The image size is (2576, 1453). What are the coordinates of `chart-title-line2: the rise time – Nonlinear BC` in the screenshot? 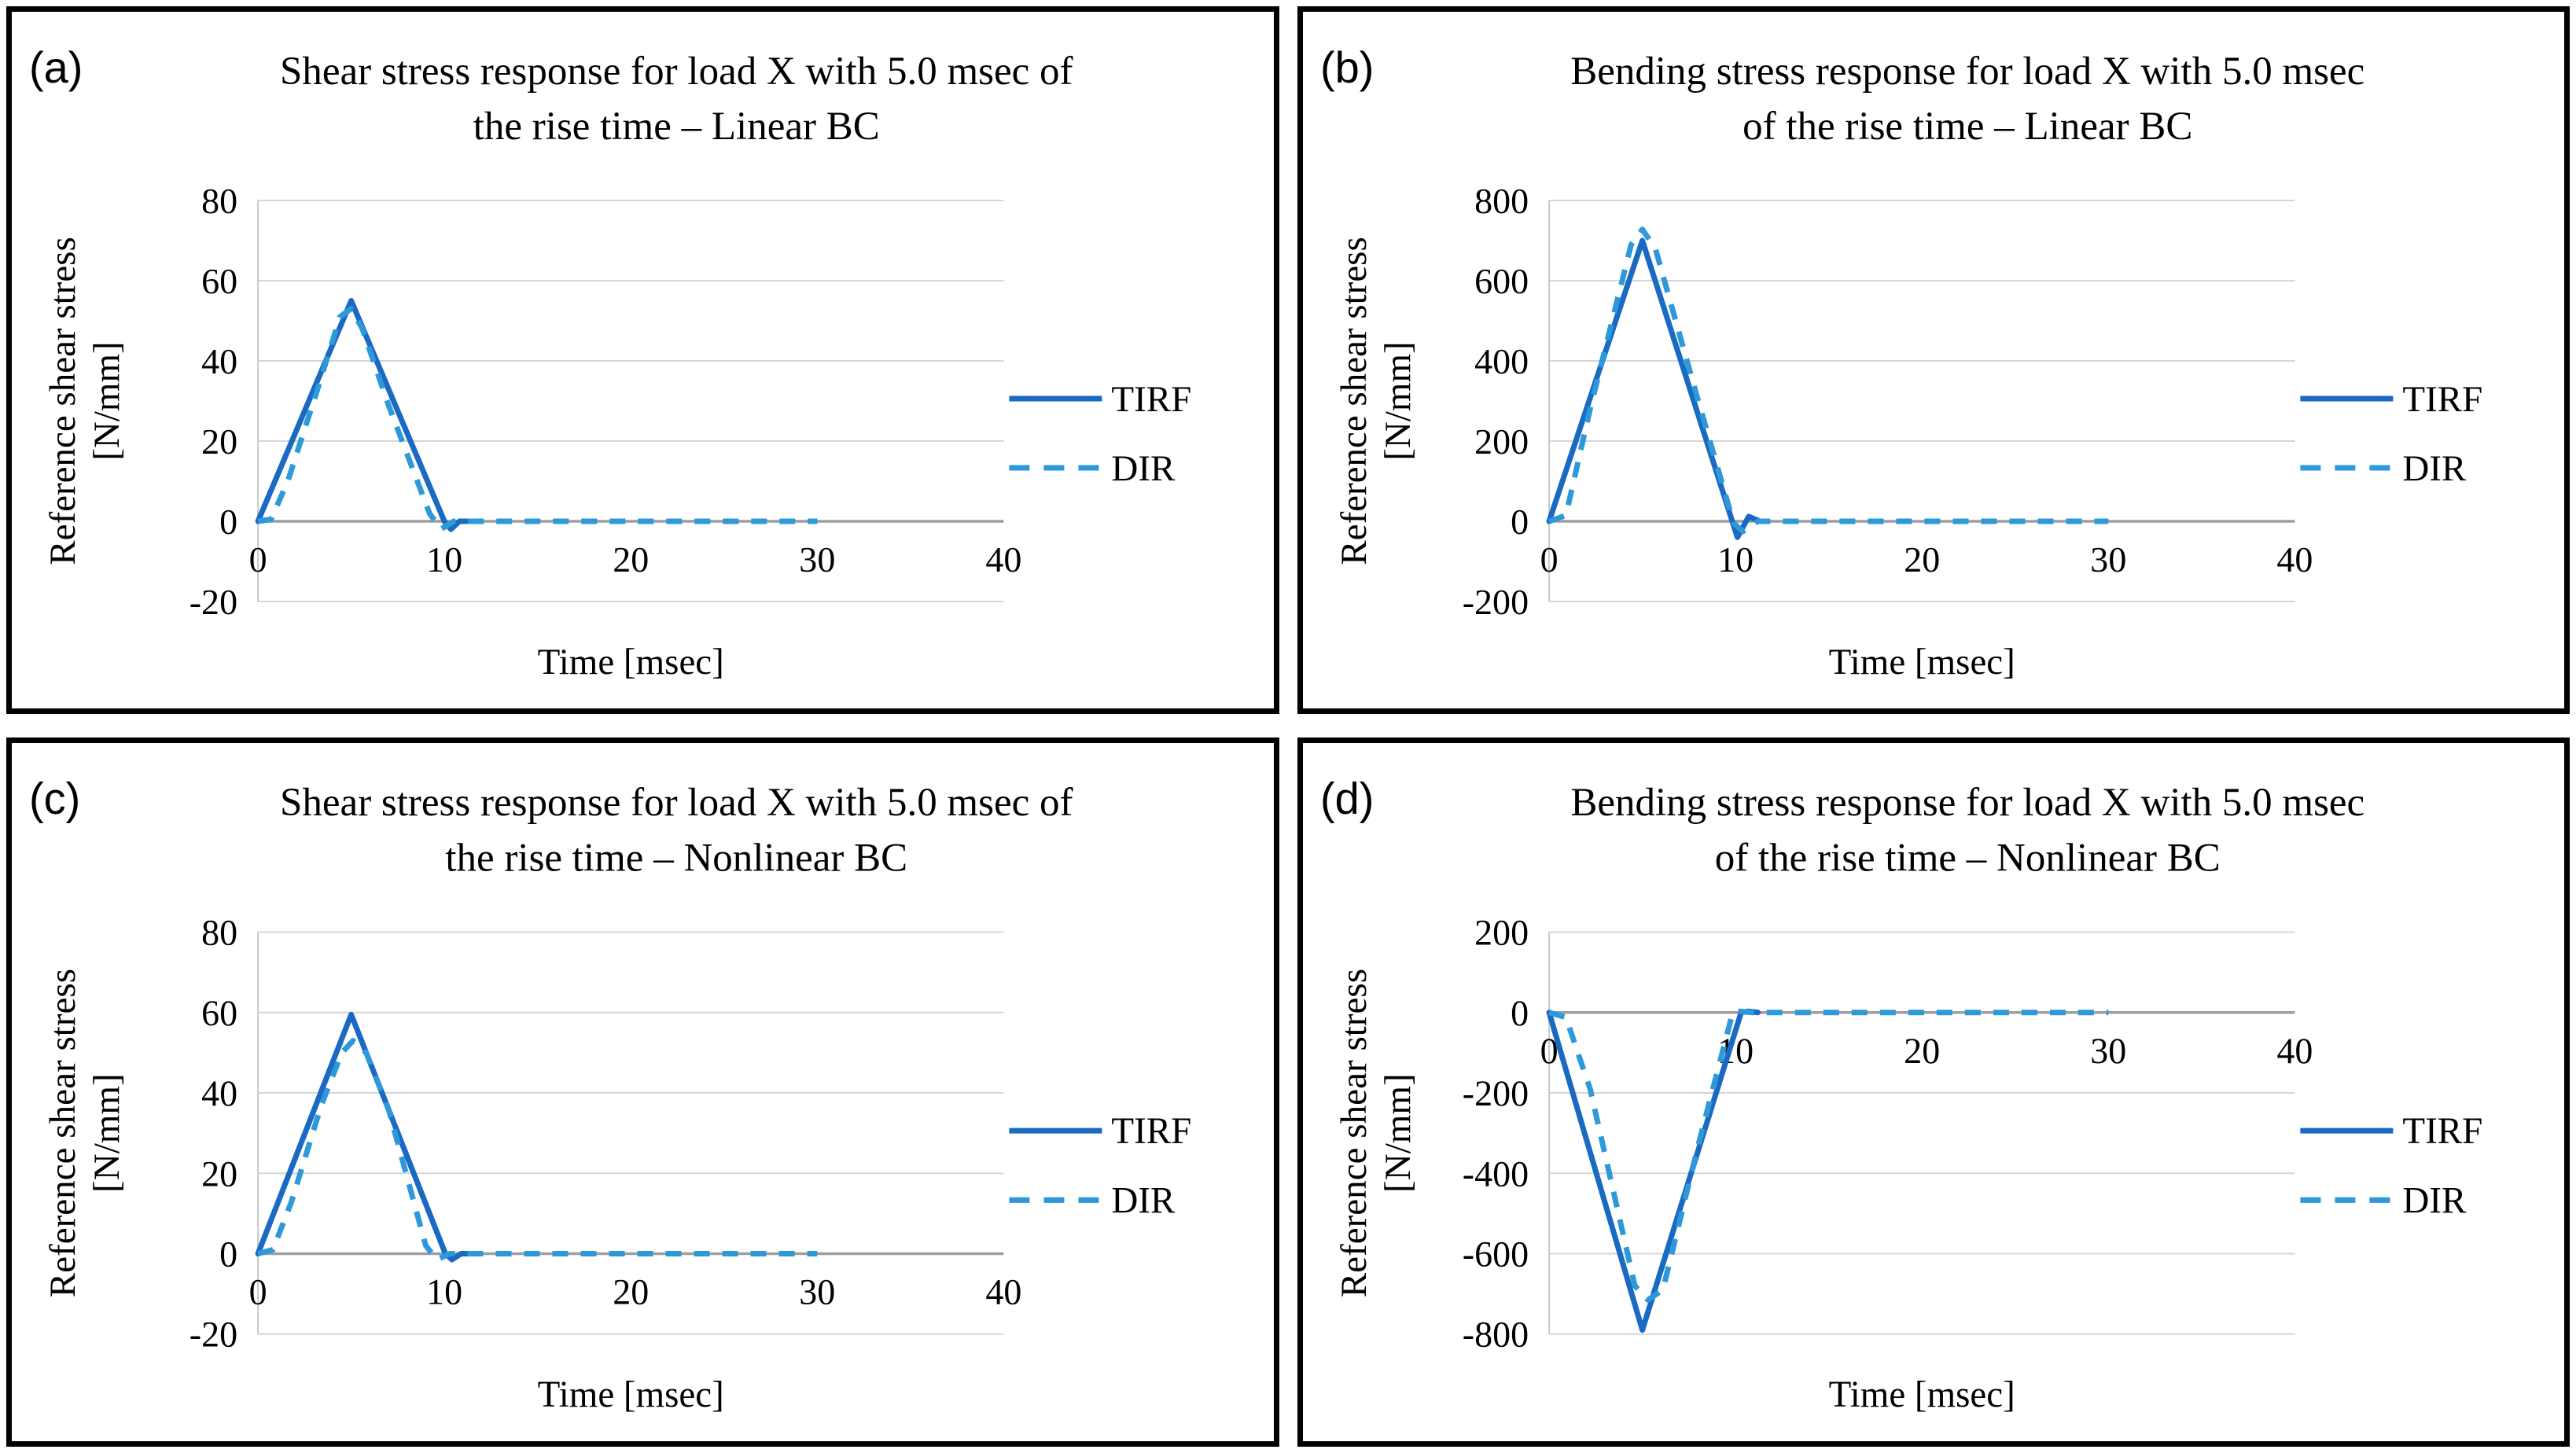 It's located at (676, 857).